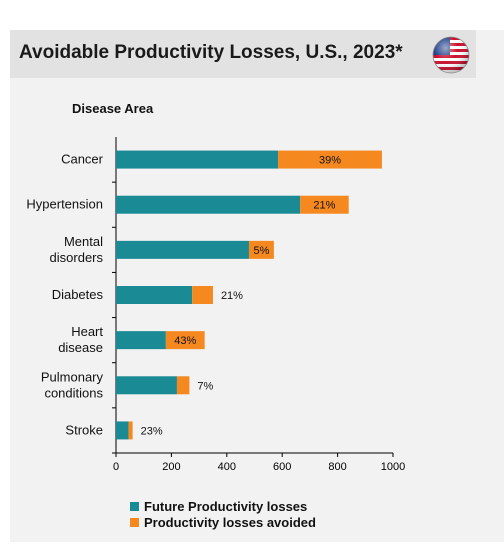 This screenshot has height=551, width=504. Describe the element at coordinates (80, 347) in the screenshot. I see `category-label: disease` at that location.